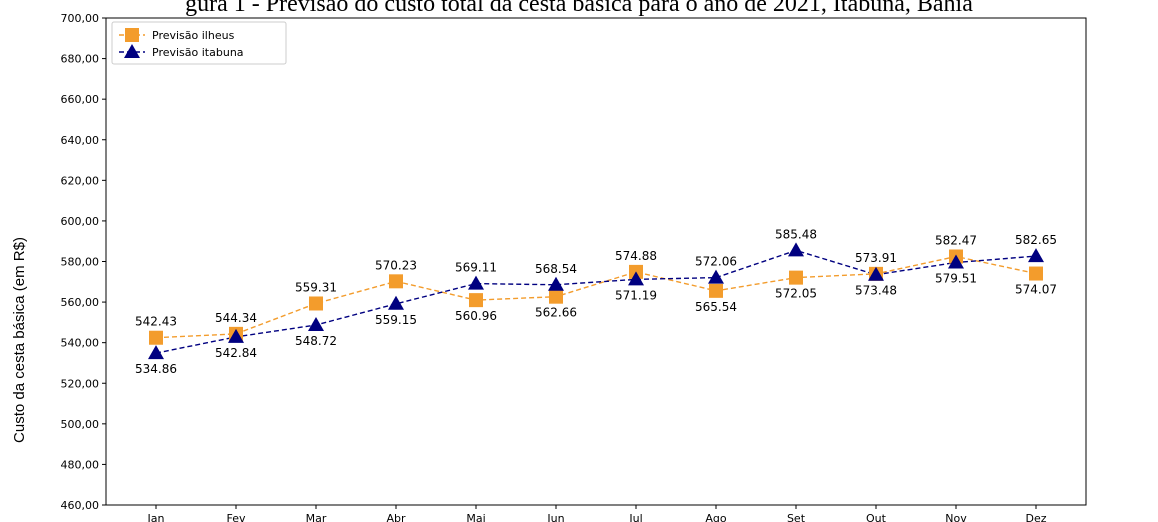 Image resolution: width=1158 pixels, height=522 pixels. Describe the element at coordinates (597, 513) in the screenshot. I see `x-axis-ticks: Jan Fev Mar Abr Mai Jun Jul Ago Set Out Nov Dez` at that location.